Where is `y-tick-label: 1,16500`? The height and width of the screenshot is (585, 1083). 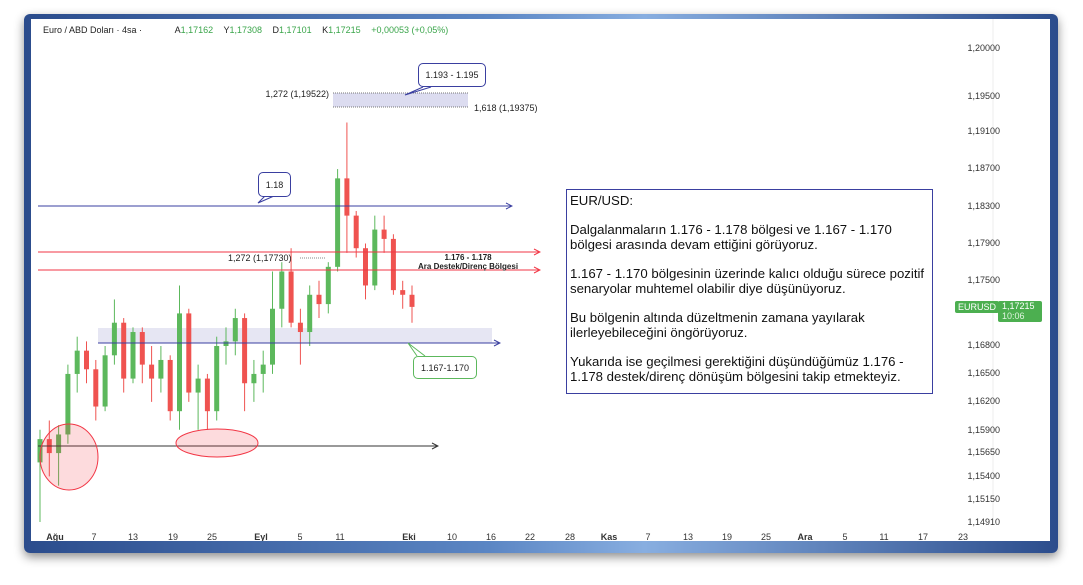
y-tick-label: 1,16500 is located at coordinates (983, 373).